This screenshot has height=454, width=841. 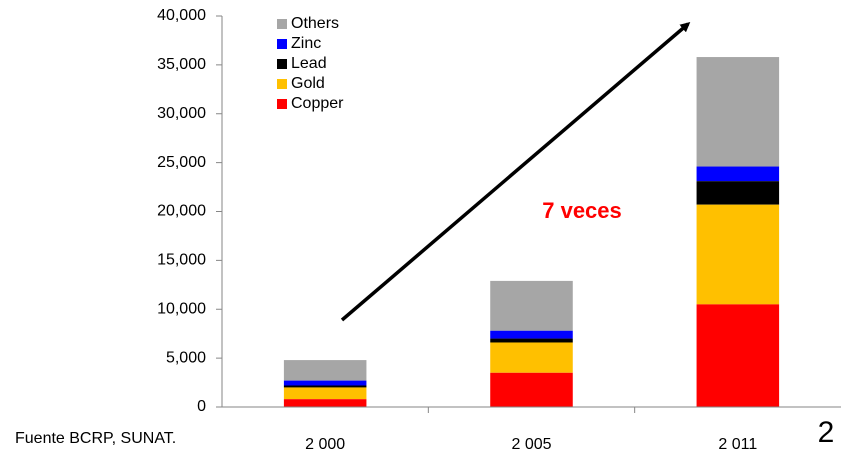 What do you see at coordinates (306, 43) in the screenshot?
I see `legend-label: Zinc` at bounding box center [306, 43].